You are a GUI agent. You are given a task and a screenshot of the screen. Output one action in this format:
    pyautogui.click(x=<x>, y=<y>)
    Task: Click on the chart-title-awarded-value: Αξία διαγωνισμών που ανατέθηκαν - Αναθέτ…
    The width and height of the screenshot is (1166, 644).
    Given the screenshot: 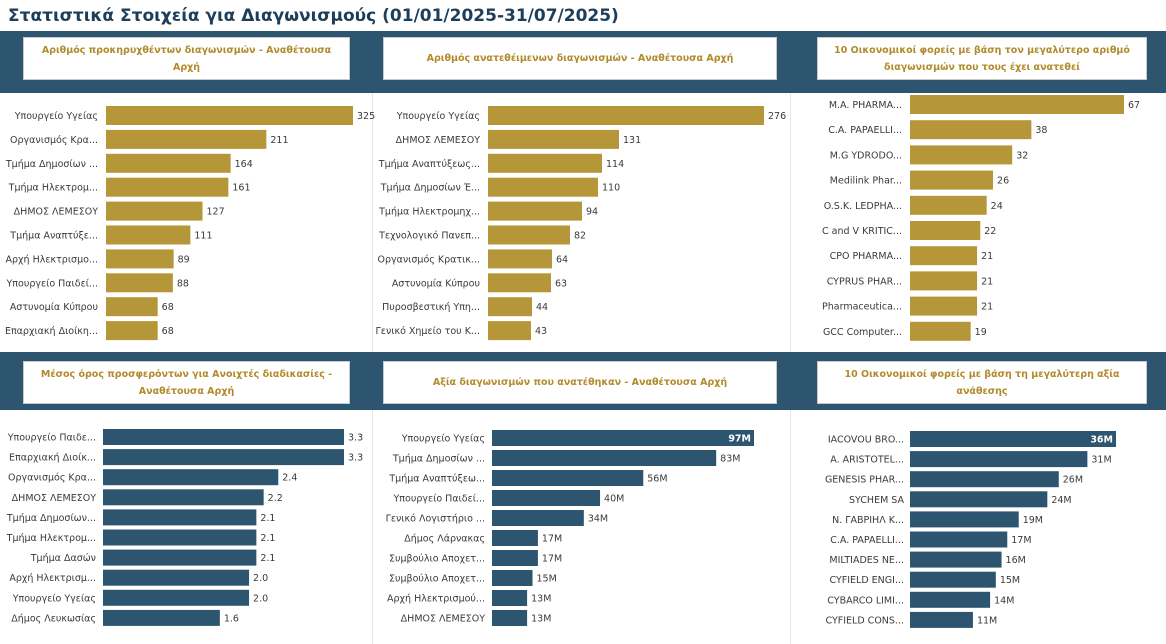 What is the action you would take?
    pyautogui.click(x=580, y=382)
    